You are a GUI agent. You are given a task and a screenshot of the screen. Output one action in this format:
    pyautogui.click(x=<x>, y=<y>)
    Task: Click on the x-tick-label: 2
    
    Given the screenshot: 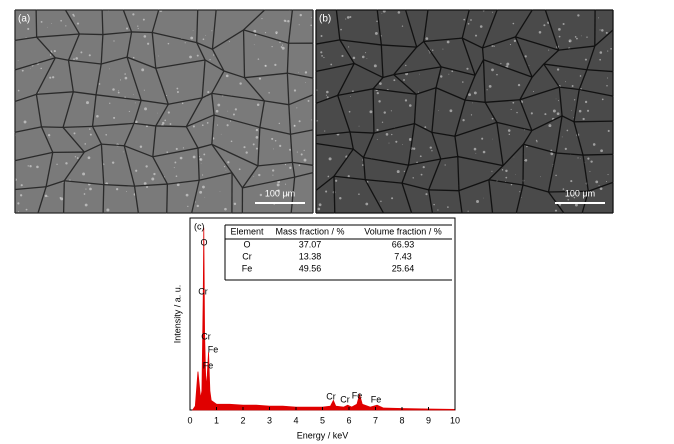 What is the action you would take?
    pyautogui.click(x=242, y=420)
    